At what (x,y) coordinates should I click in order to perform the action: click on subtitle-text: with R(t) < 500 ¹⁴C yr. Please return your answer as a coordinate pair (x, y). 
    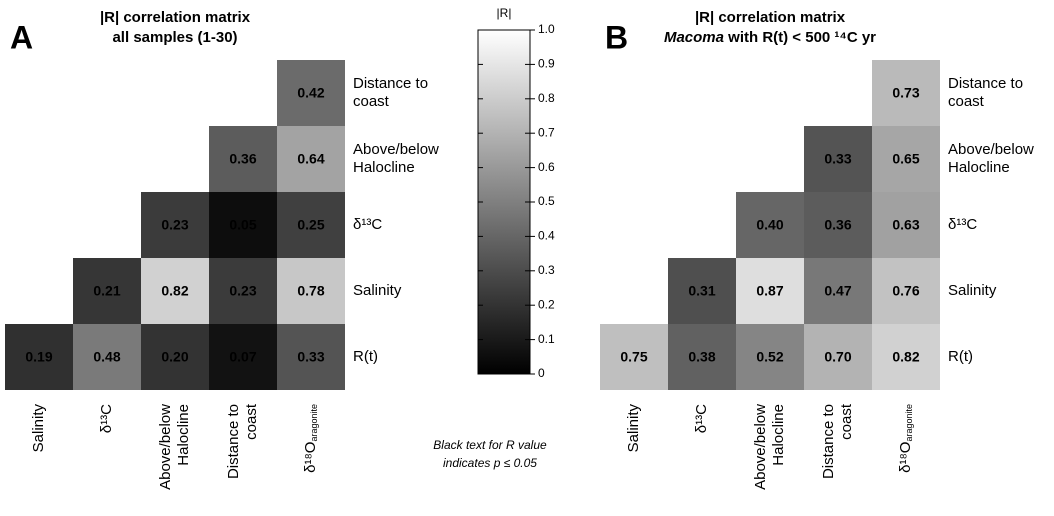
    Looking at the image, I should click on (801, 37).